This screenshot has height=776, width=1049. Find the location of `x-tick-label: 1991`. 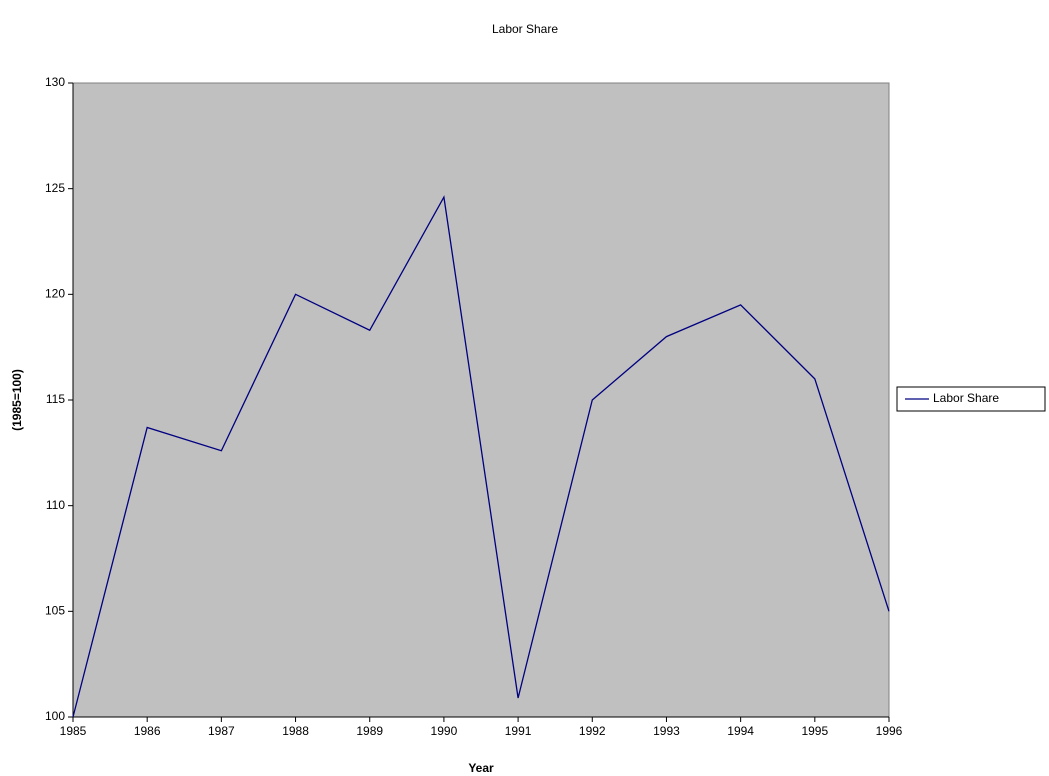

x-tick-label: 1991 is located at coordinates (518, 731).